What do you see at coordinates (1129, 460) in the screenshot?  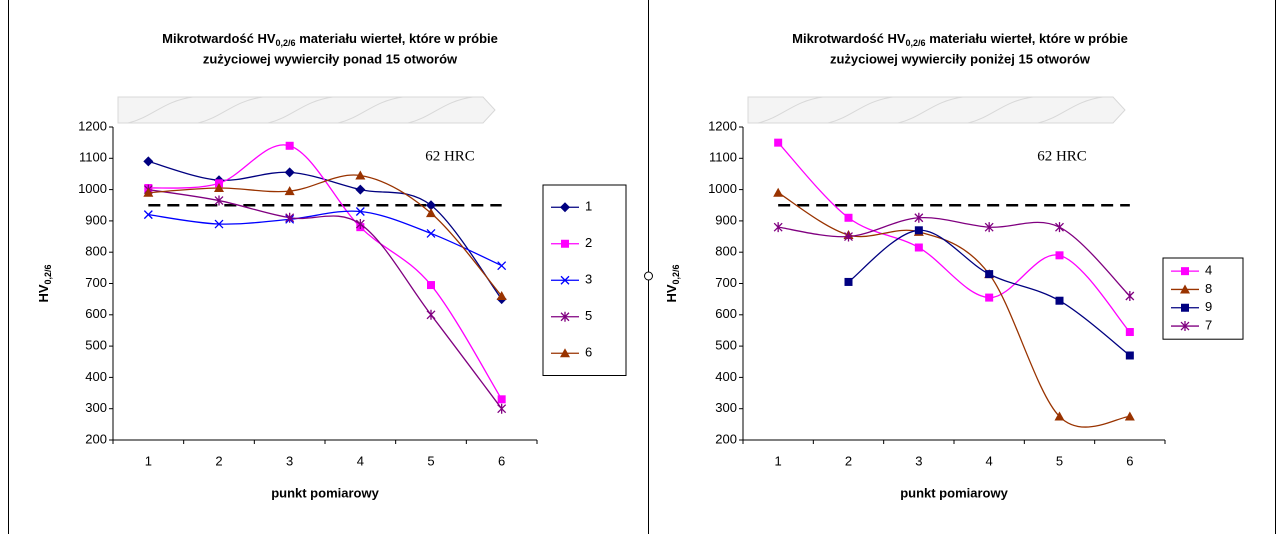 I see `x-tick-label: 6` at bounding box center [1129, 460].